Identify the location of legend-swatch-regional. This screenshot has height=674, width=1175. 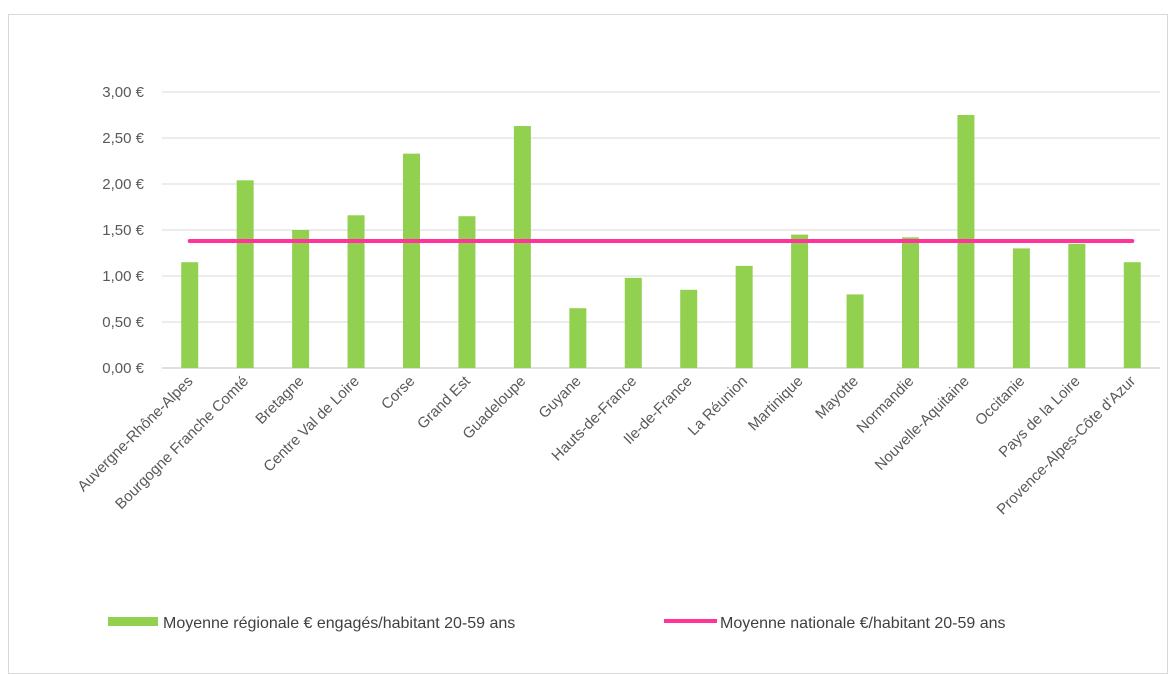
(133, 621).